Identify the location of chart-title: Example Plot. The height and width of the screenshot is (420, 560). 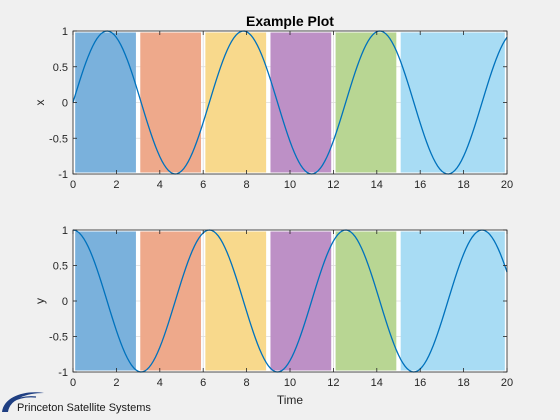
(290, 21).